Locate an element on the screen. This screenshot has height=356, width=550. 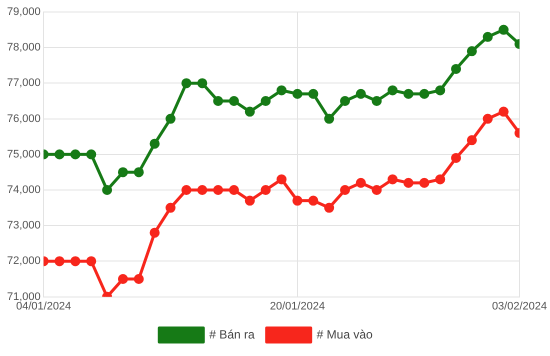
y-tick-label: 76,000 is located at coordinates (23, 118).